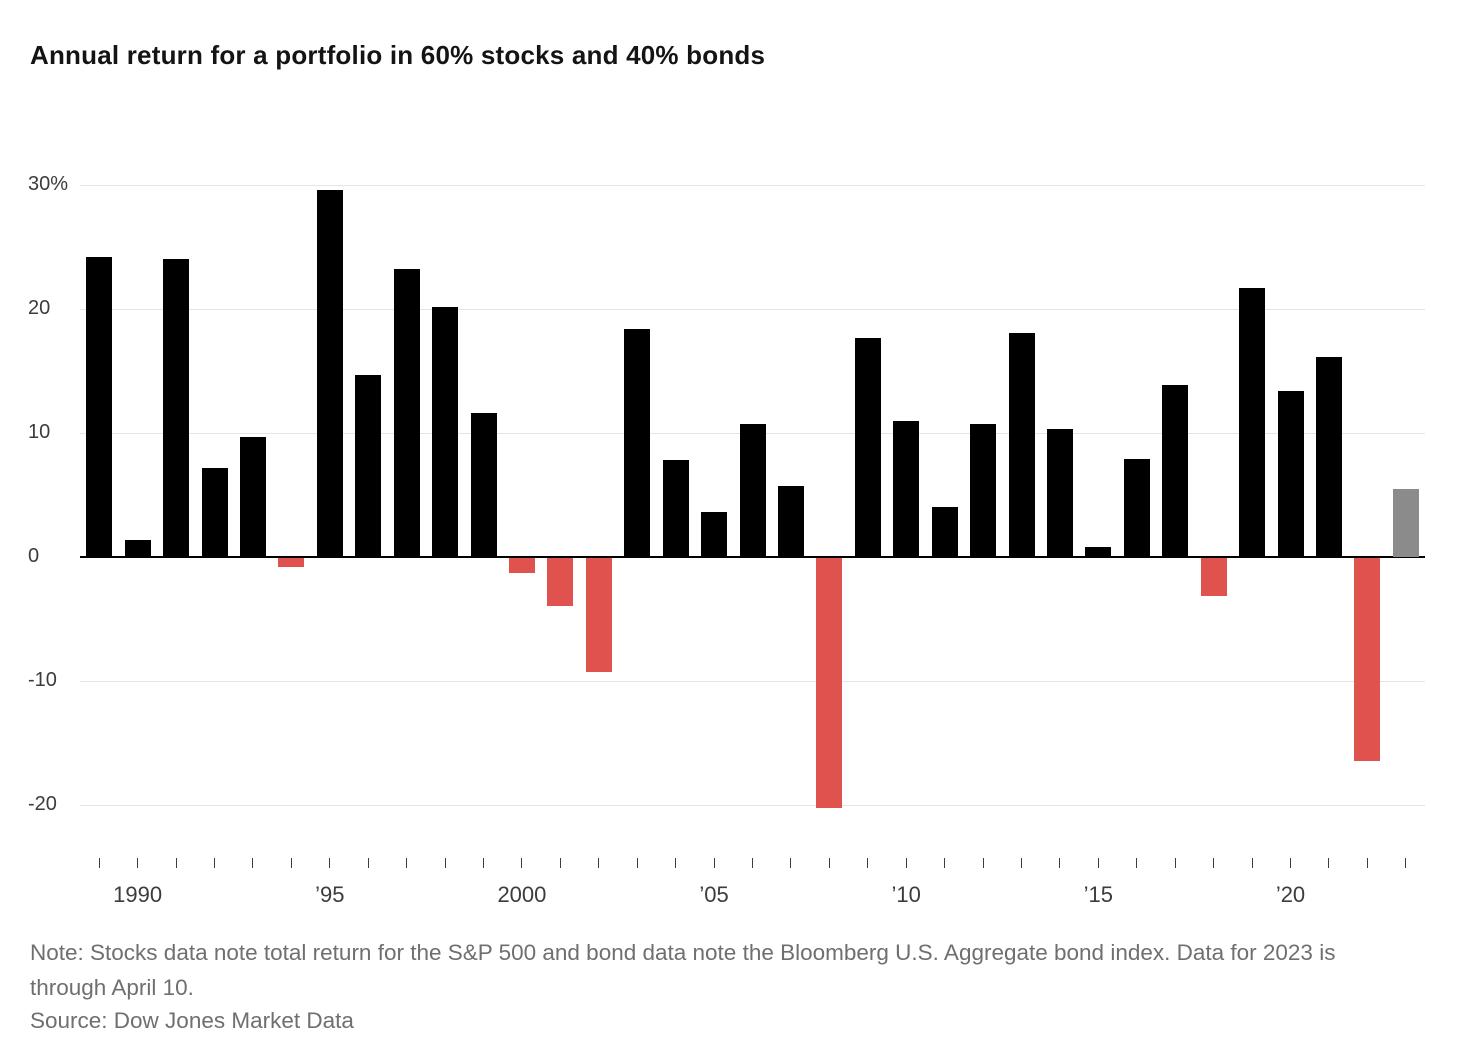 This screenshot has height=1052, width=1474. I want to click on bar-2016, so click(1136, 508).